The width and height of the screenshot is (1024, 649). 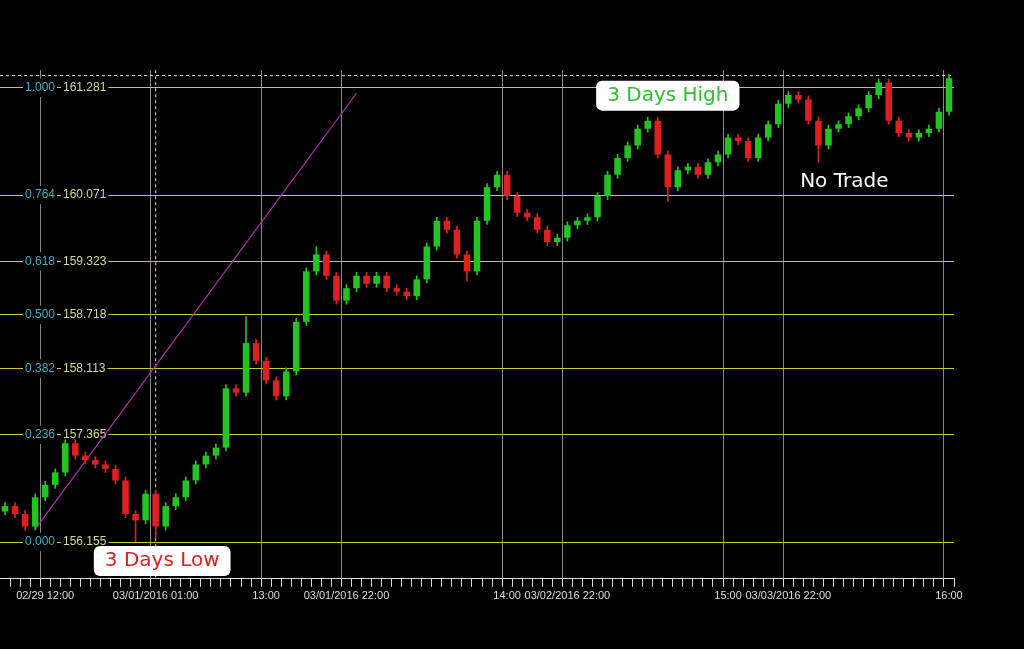 I want to click on y-tick-label: 158.113, so click(x=84, y=367).